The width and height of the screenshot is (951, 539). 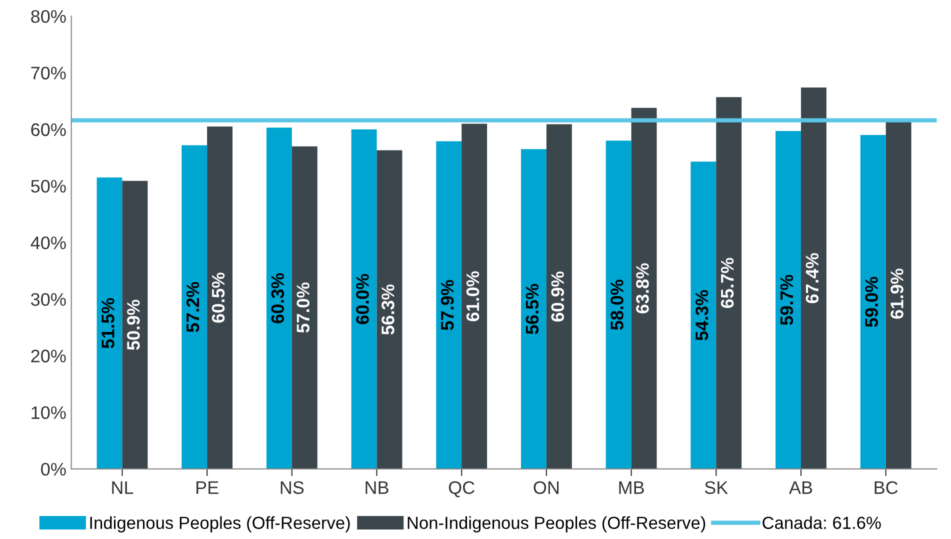 I want to click on x-tick-label: ON, so click(x=546, y=487).